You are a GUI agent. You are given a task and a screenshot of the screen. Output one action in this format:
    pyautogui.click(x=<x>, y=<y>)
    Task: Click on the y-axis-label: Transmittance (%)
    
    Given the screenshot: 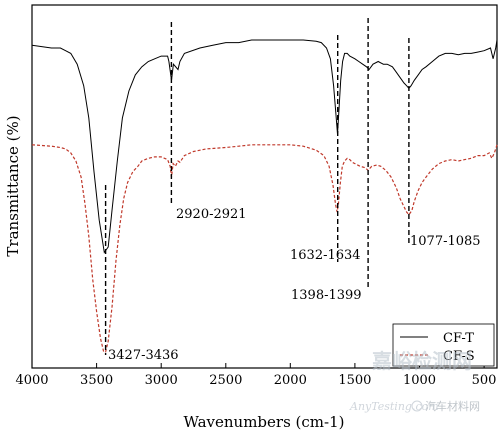 What is the action you would take?
    pyautogui.click(x=13, y=185)
    